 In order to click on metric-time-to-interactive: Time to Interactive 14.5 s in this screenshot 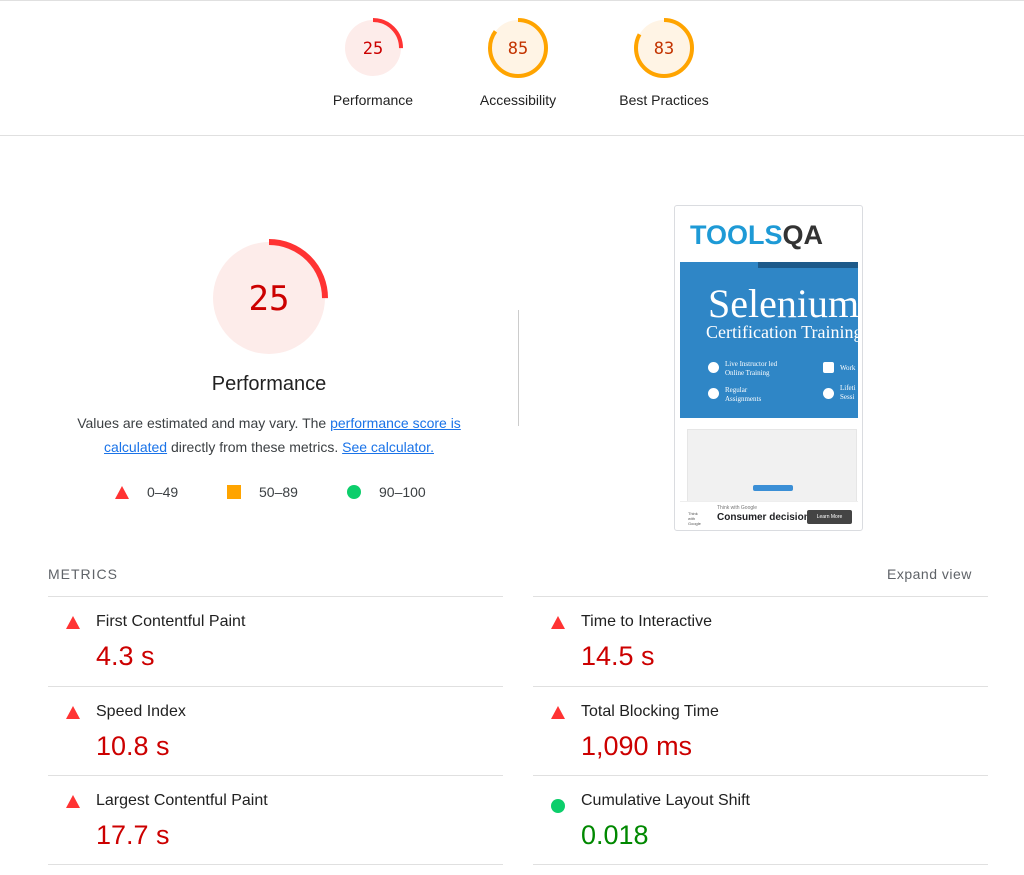, I will do `click(760, 641)`.